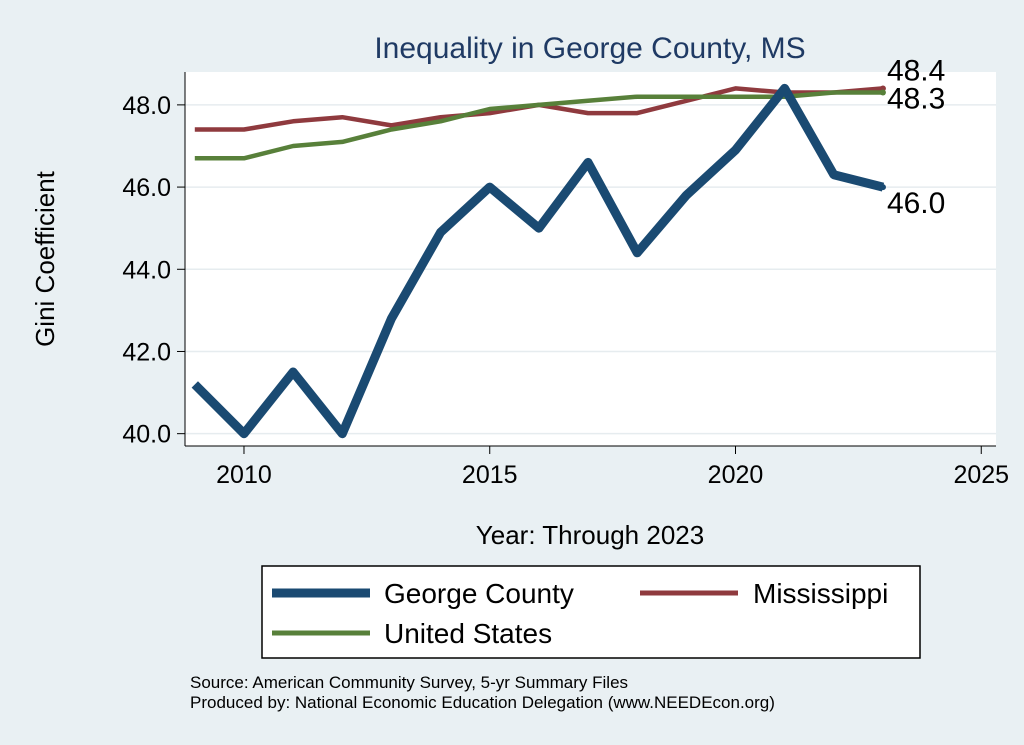 This screenshot has width=1024, height=745. Describe the element at coordinates (244, 475) in the screenshot. I see `x-tick-label: 2010` at that location.